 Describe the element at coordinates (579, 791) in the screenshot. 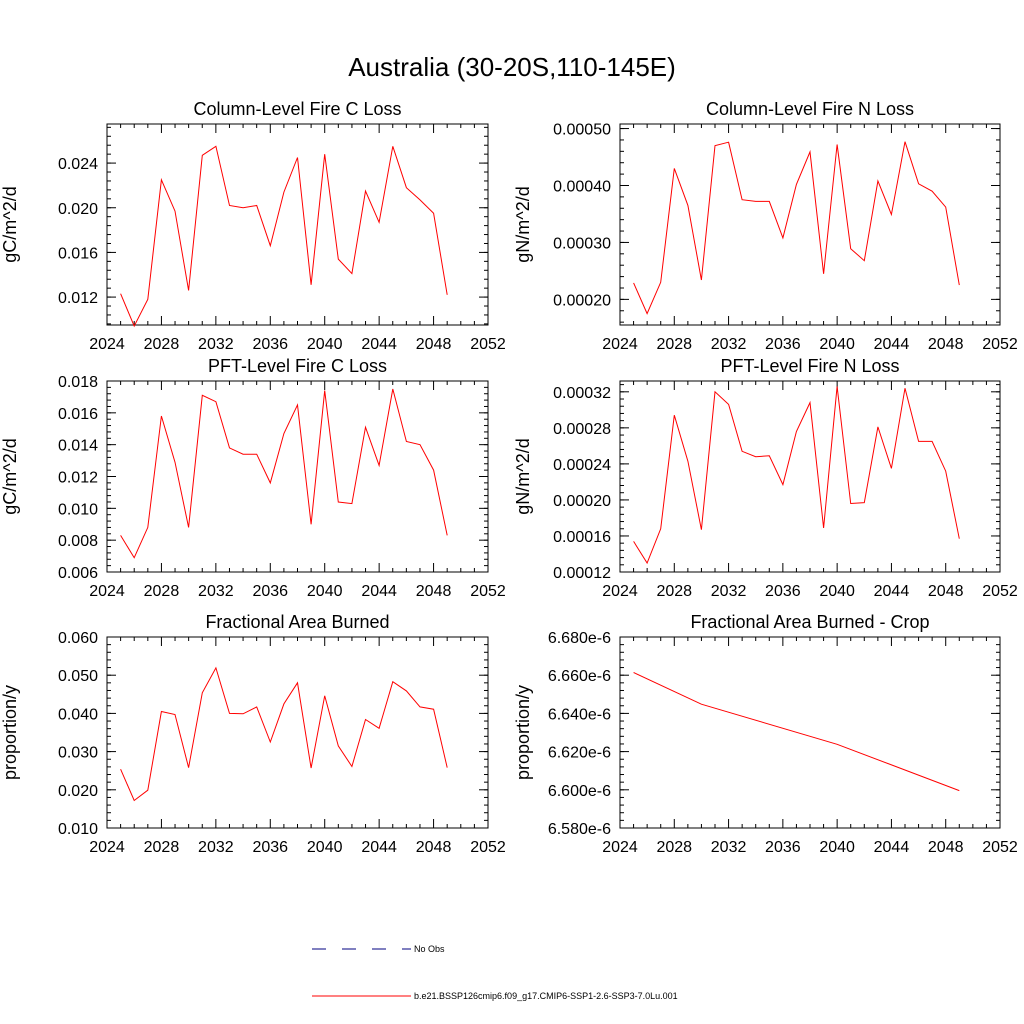

I see `y-tick-label: 6.600e-6` at that location.